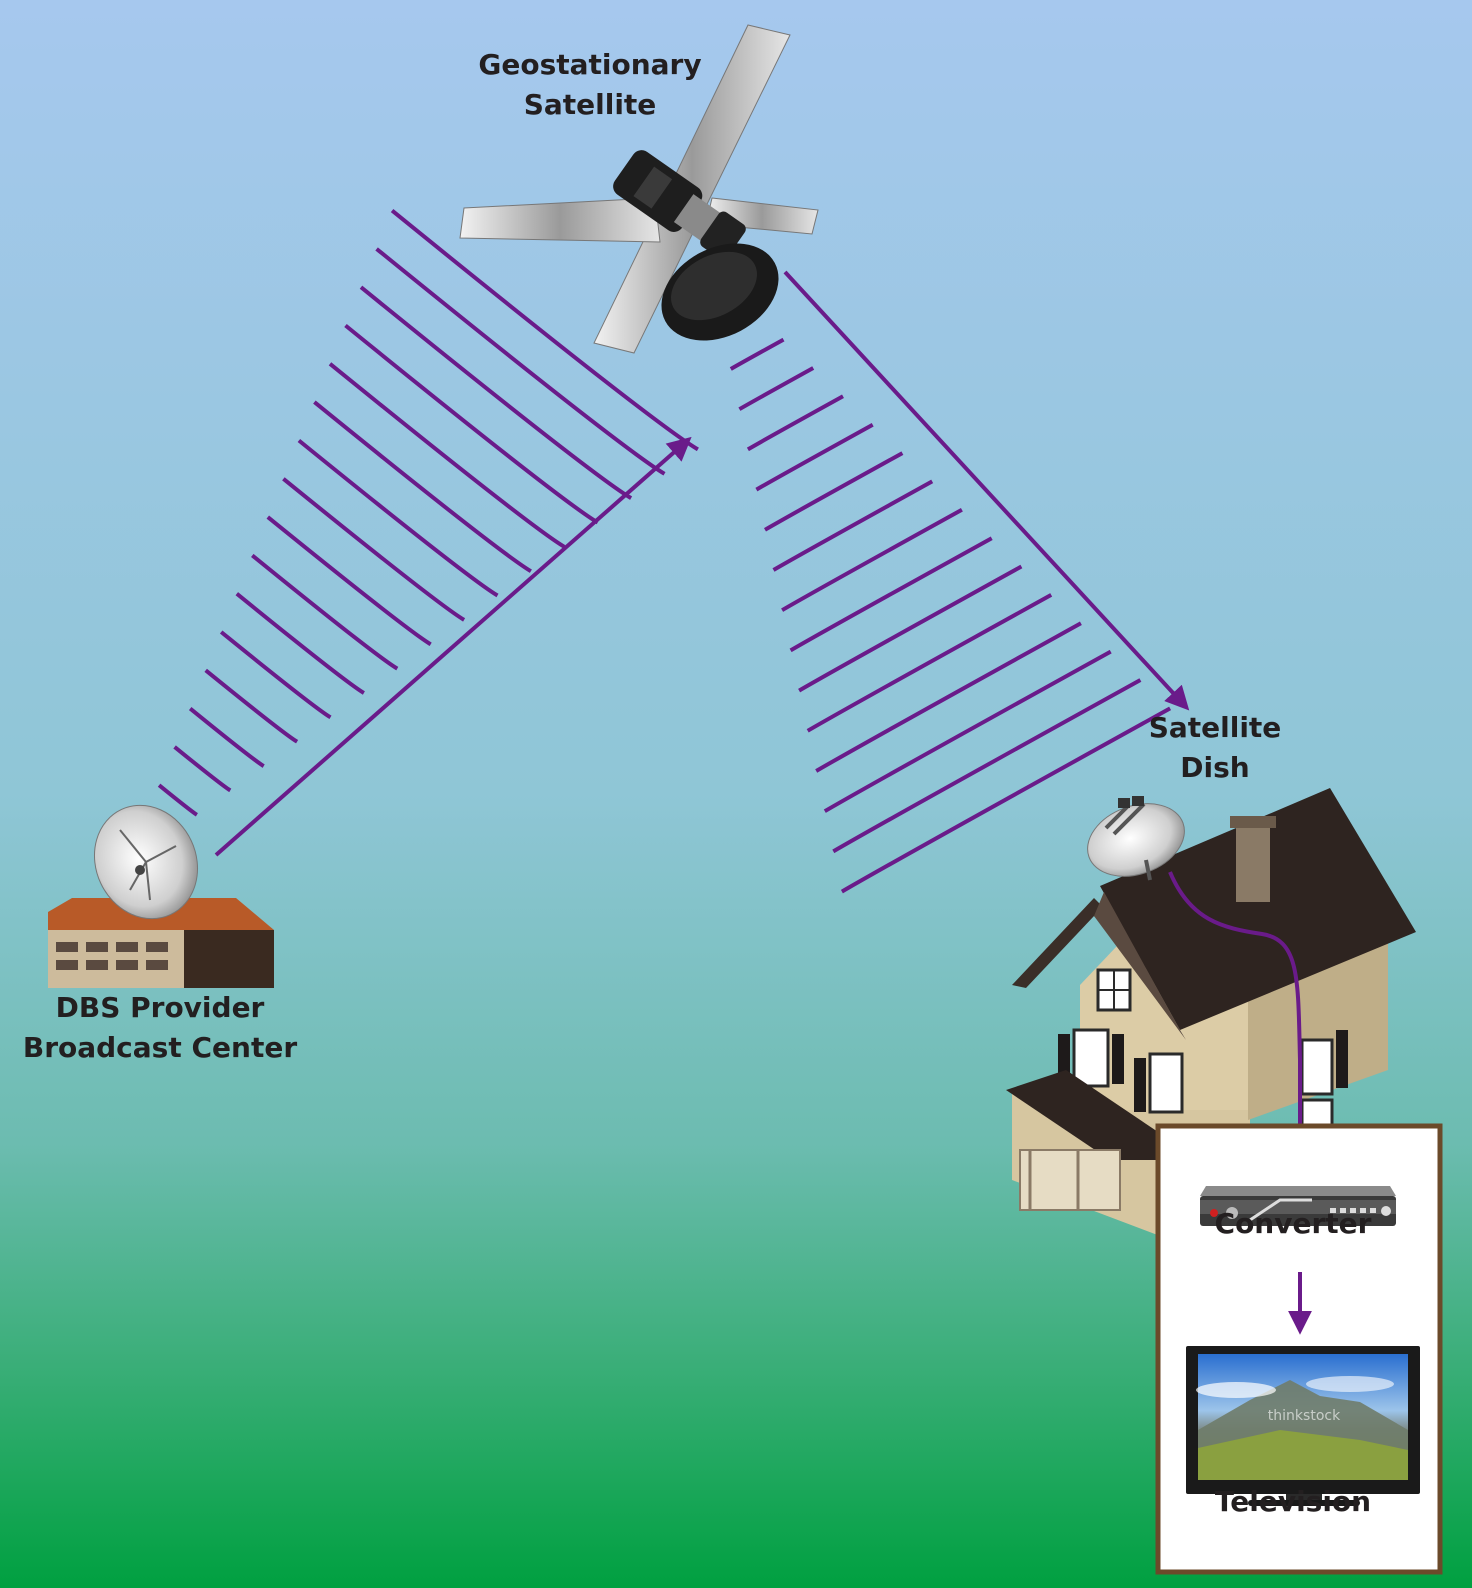 The width and height of the screenshot is (1472, 1588). Describe the element at coordinates (1240, 1023) in the screenshot. I see `dish-cable` at that location.